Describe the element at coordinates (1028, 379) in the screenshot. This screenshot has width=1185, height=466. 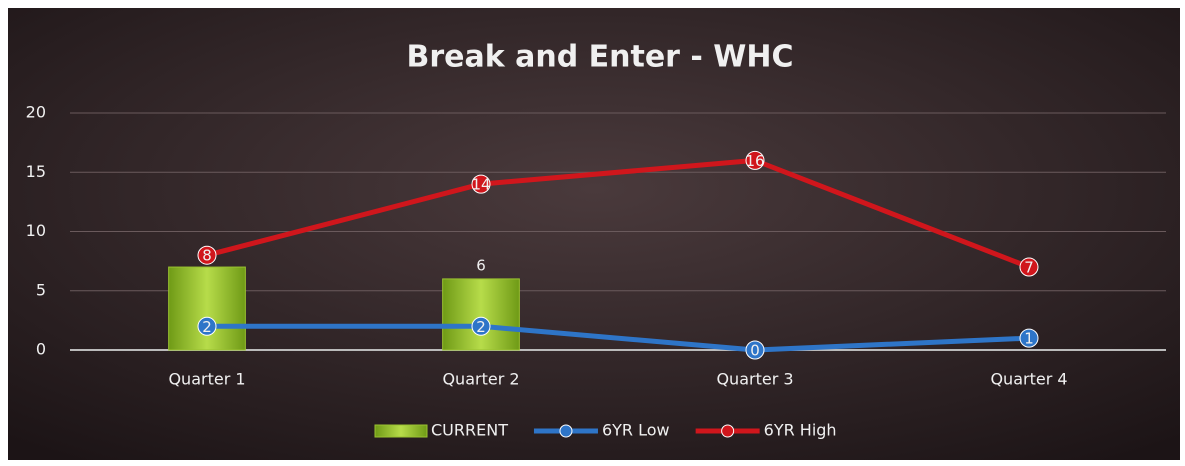
I see `x-tick-label: Quarter 4` at that location.